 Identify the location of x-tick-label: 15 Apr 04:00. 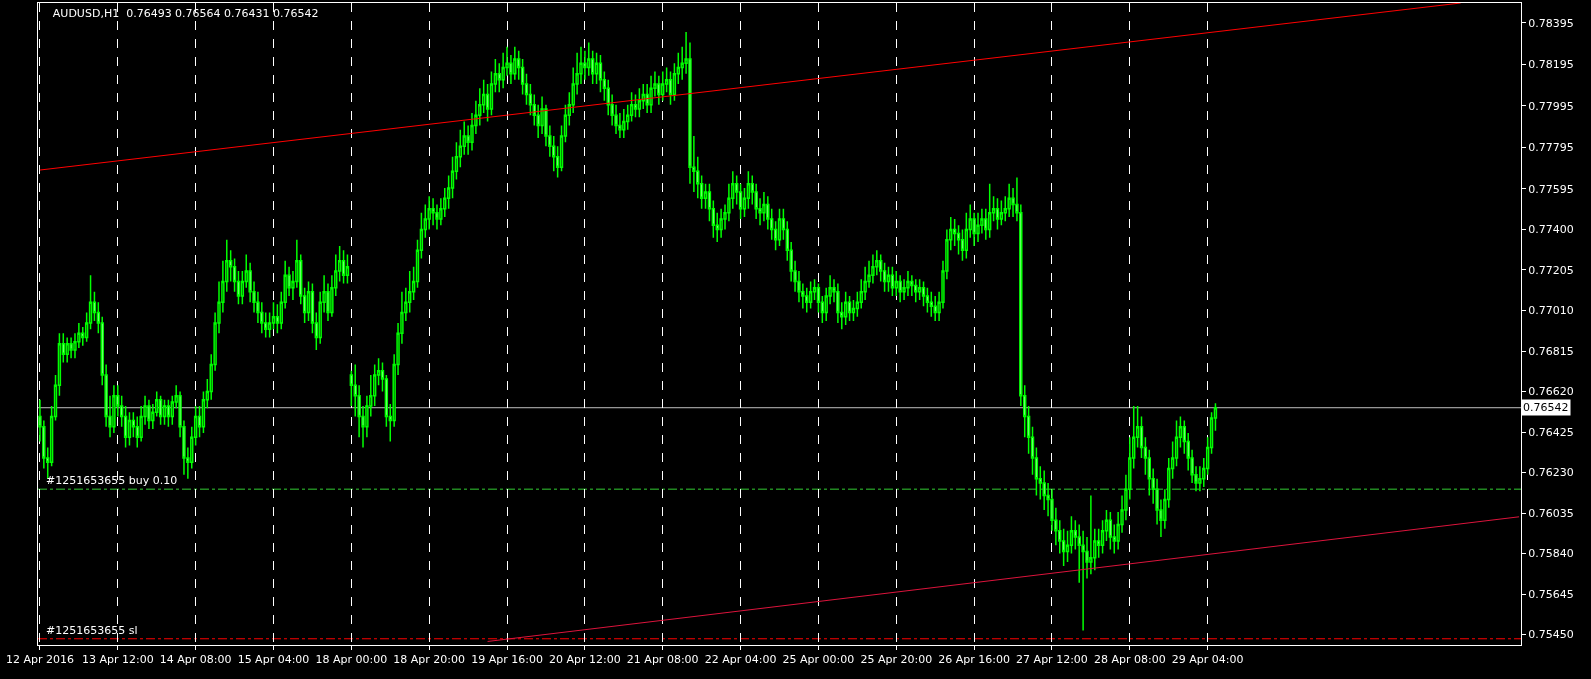
(273, 660).